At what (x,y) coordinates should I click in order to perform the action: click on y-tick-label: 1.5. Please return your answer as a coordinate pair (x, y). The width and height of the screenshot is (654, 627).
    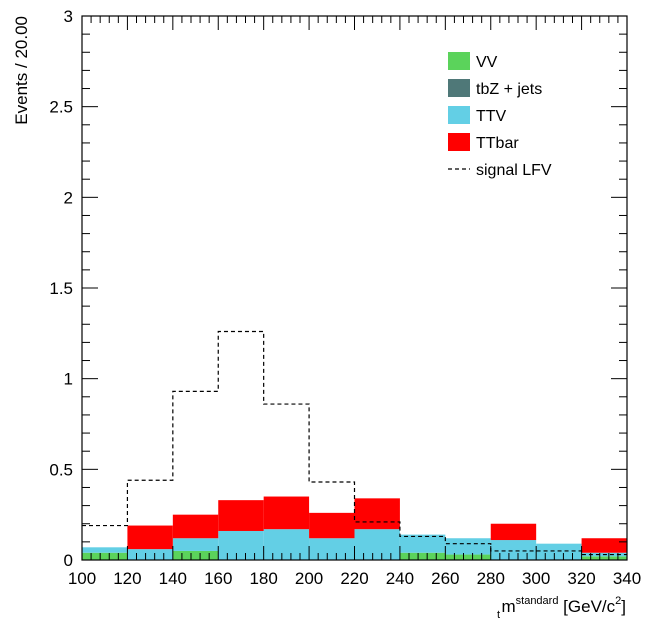
    Looking at the image, I should click on (61, 288).